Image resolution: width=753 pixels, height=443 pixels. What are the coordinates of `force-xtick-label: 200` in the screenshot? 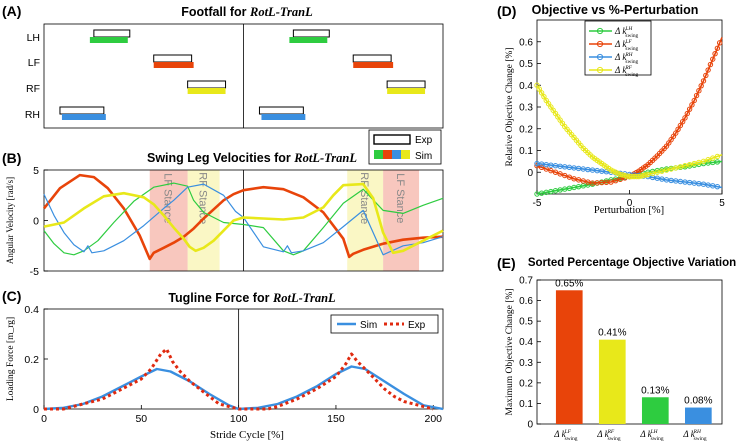 It's located at (434, 419).